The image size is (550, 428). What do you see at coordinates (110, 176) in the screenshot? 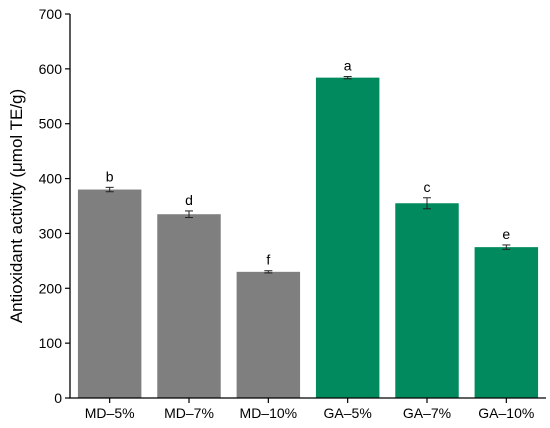
I see `significance-label: b` at bounding box center [110, 176].